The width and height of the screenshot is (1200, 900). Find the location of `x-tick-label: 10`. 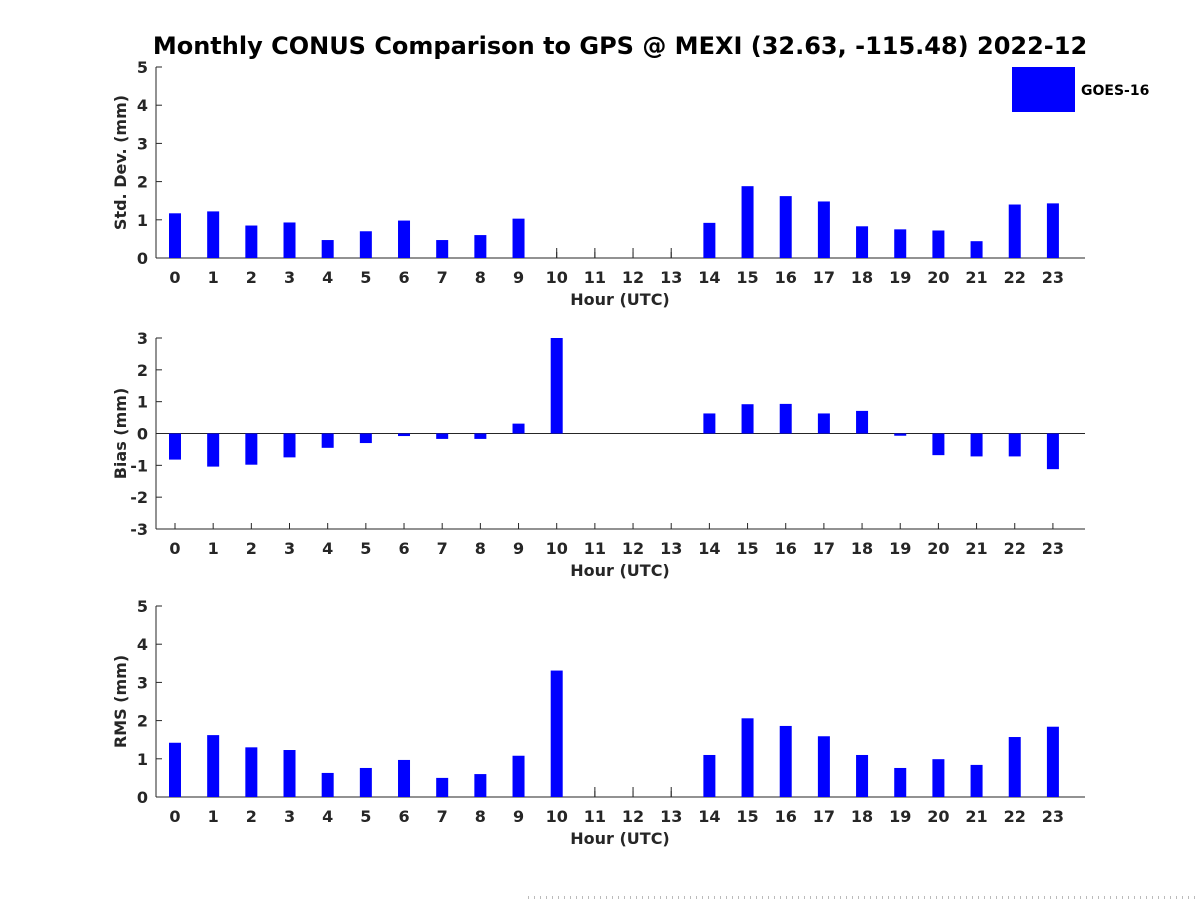

x-tick-label: 10 is located at coordinates (557, 548).